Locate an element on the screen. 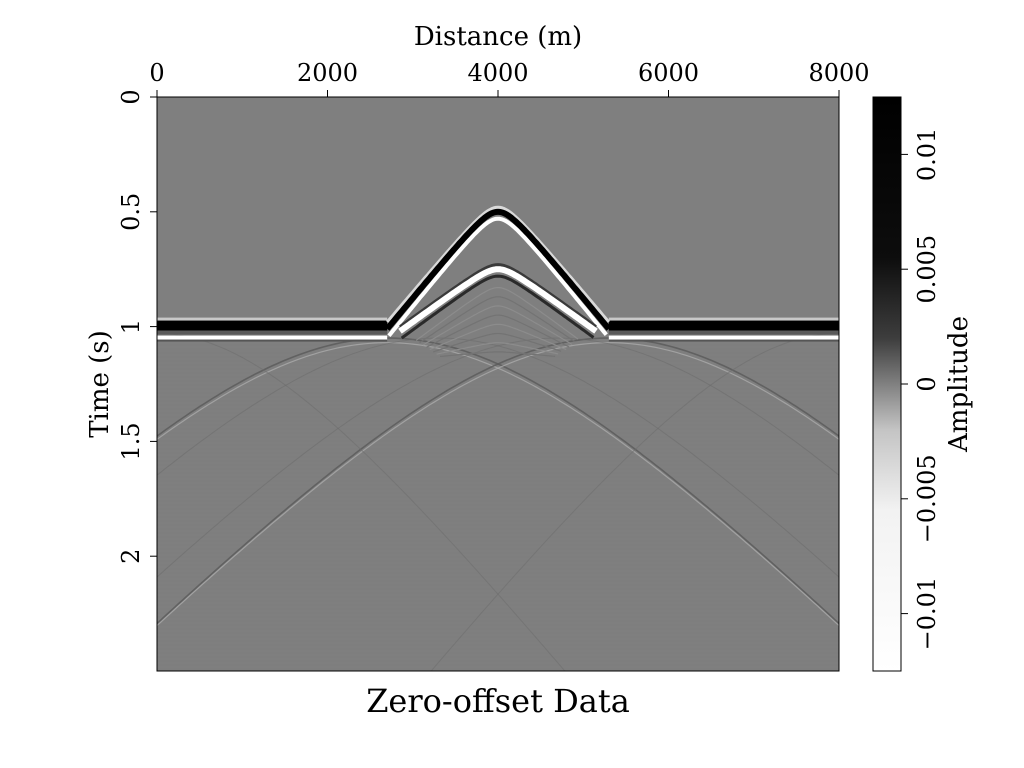 The height and width of the screenshot is (768, 1024). y-tick-label: 0 is located at coordinates (131, 96).